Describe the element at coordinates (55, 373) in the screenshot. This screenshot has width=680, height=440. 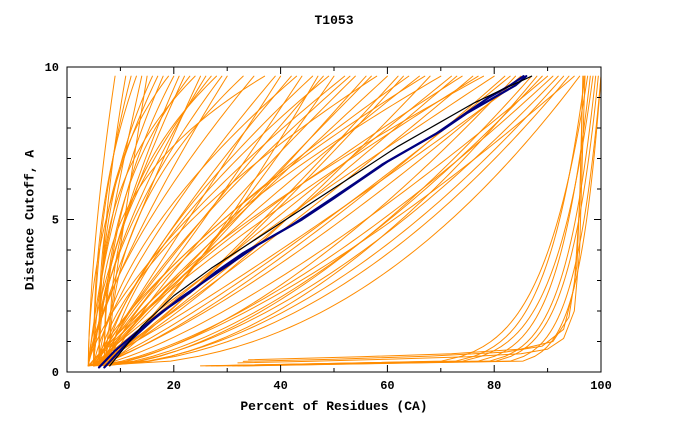
I see `y-tick-label: 0` at that location.